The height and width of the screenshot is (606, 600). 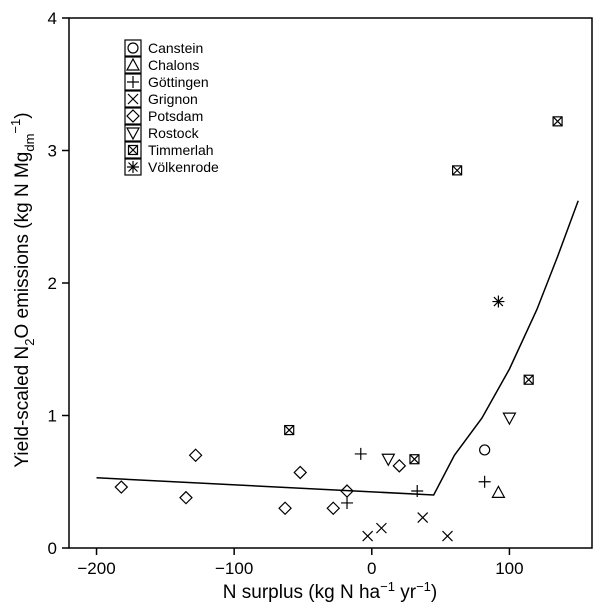 I want to click on x-tick-label: 0, so click(x=371, y=568).